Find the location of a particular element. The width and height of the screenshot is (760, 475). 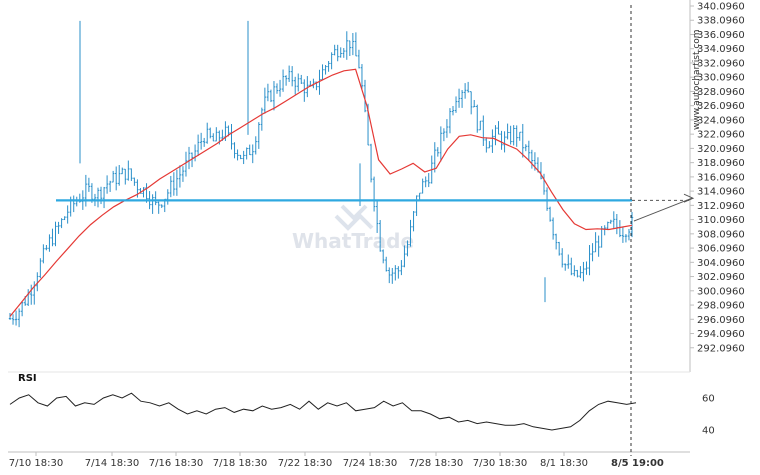

y-tick-label: 298.0960 is located at coordinates (721, 306).